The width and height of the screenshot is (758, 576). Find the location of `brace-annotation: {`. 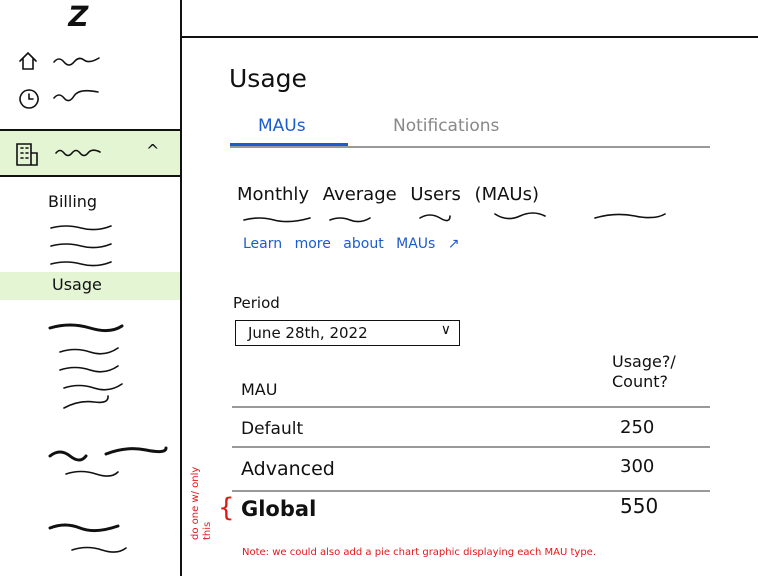

brace-annotation: { is located at coordinates (226, 508).